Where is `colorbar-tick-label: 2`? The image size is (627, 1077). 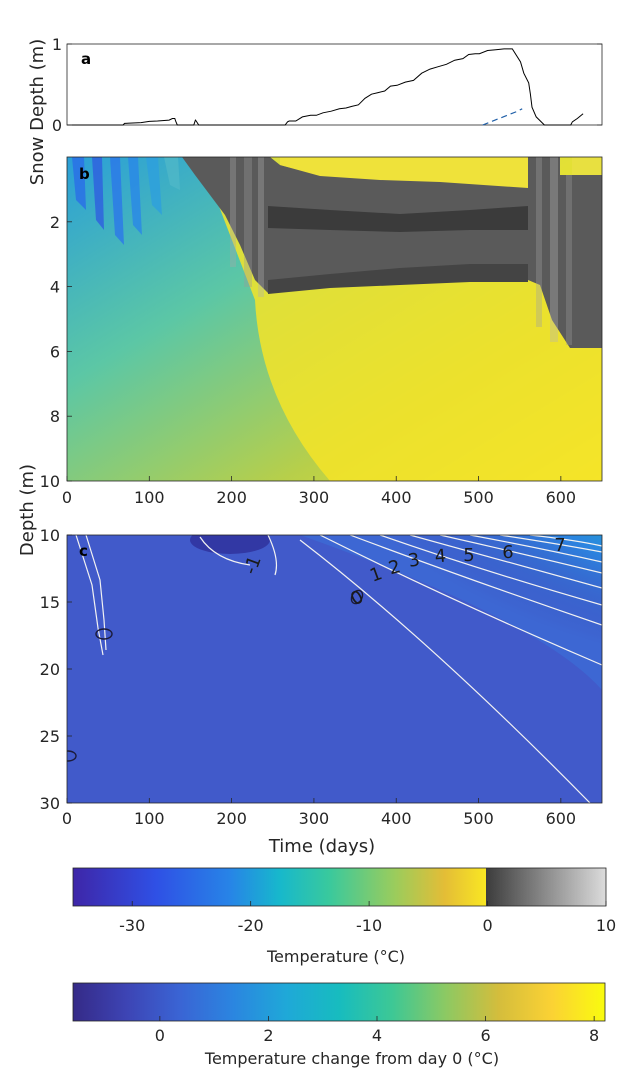
colorbar-tick-label: 2 is located at coordinates (268, 1035).